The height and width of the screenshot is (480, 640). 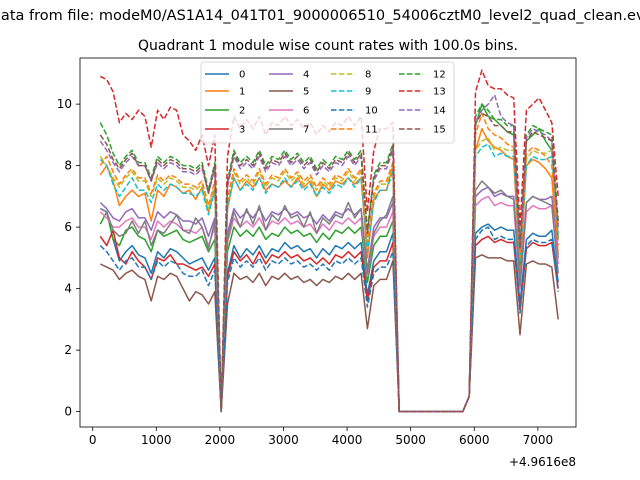 I want to click on x-axis: 0 1000 2000 3000 4000 5000 6000 7000, so click(x=321, y=437).